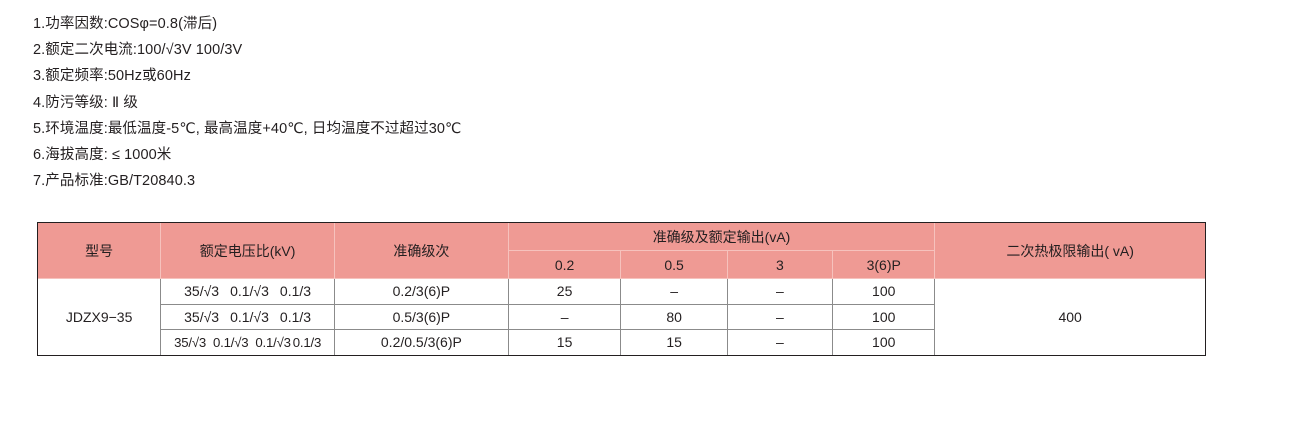 This screenshot has width=1302, height=434. What do you see at coordinates (421, 342) in the screenshot?
I see `cell-accuracy-class: 0.2/0.5/3(6)P` at bounding box center [421, 342].